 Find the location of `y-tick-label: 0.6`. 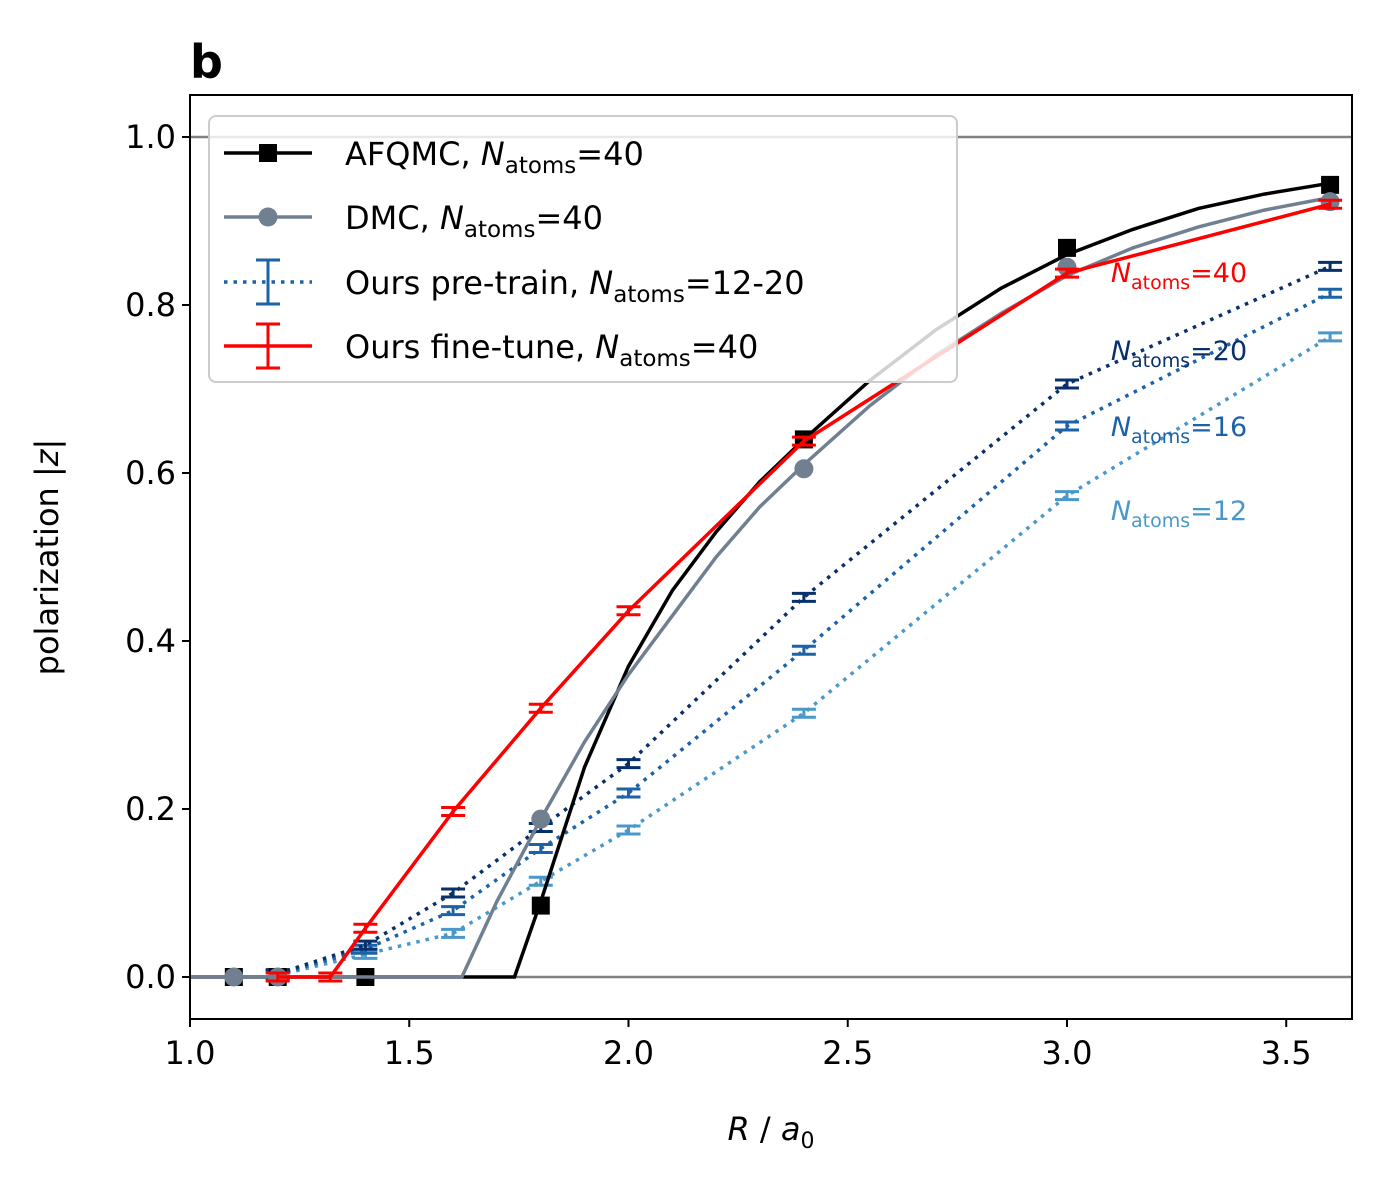

y-tick-label: 0.6 is located at coordinates (150, 473).